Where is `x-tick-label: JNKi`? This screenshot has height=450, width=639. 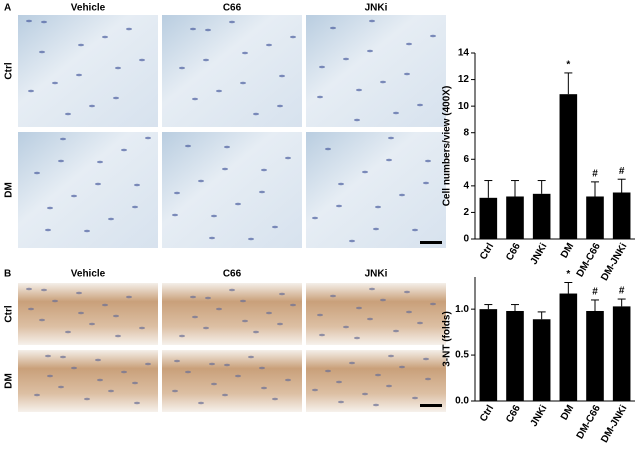 x-tick-label: JNKi is located at coordinates (539, 253).